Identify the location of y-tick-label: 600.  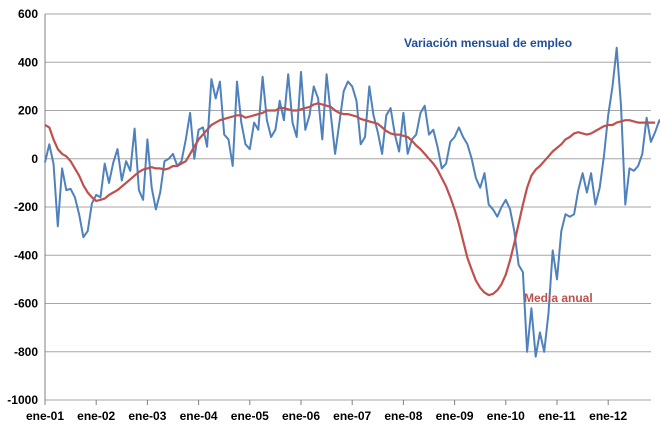
(28, 14).